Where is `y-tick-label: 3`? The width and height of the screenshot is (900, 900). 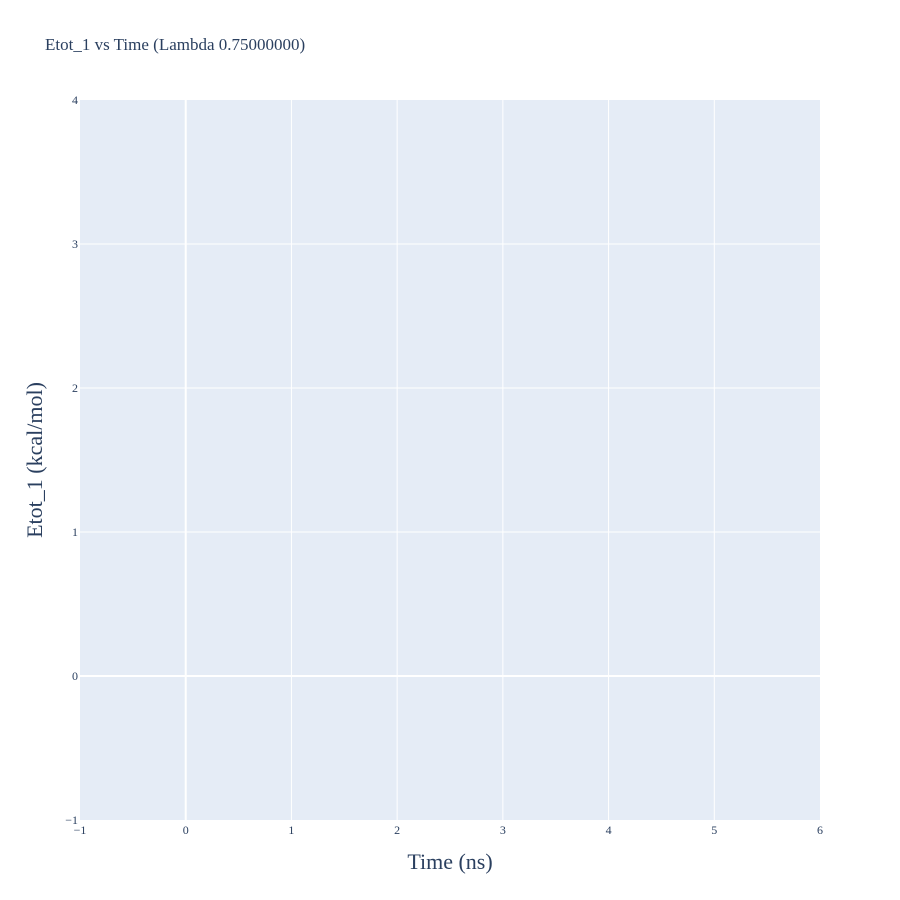
y-tick-label: 3 is located at coordinates (75, 244).